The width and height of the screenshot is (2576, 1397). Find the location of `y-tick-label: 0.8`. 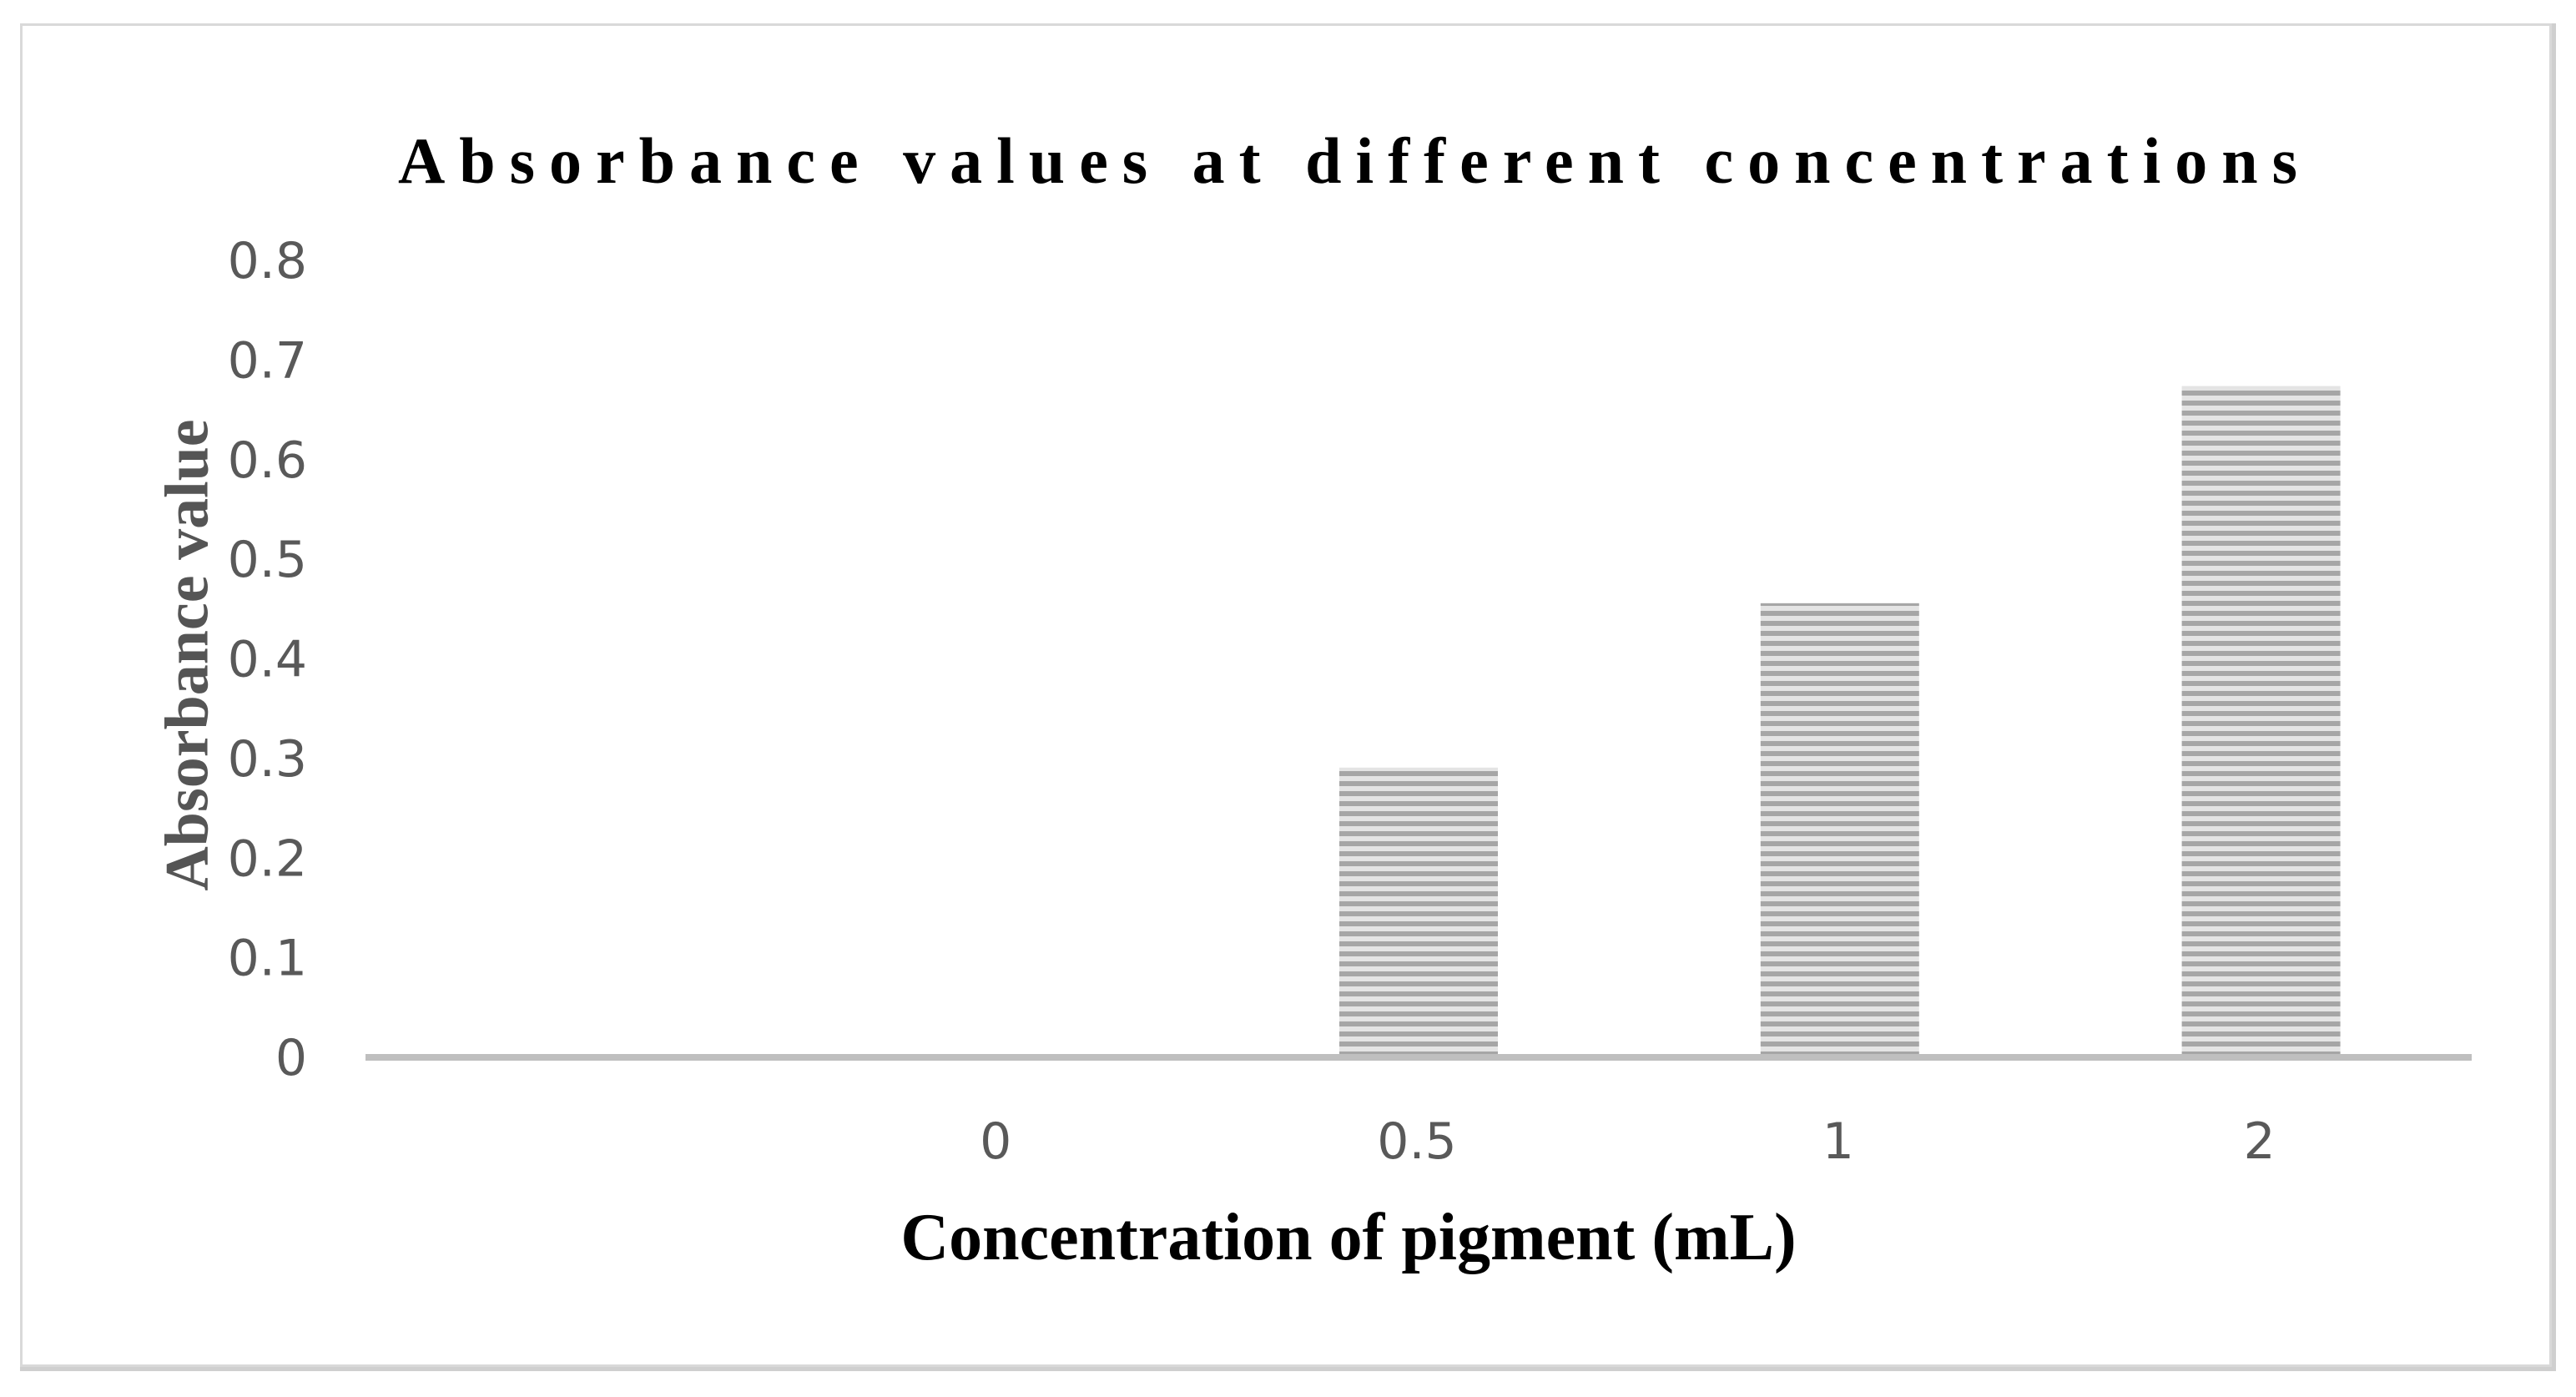

y-tick-label: 0.8 is located at coordinates (267, 261).